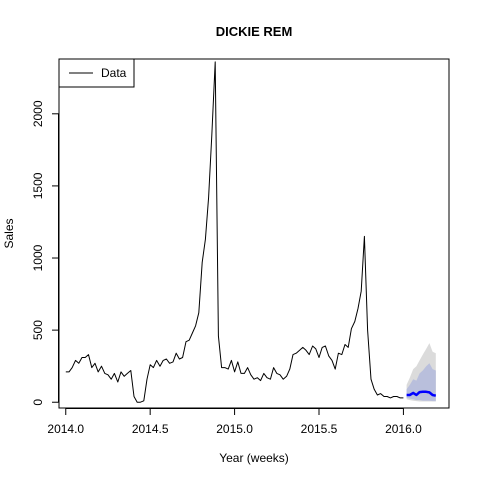  I want to click on x-tick-label: 2014.0, so click(65, 429).